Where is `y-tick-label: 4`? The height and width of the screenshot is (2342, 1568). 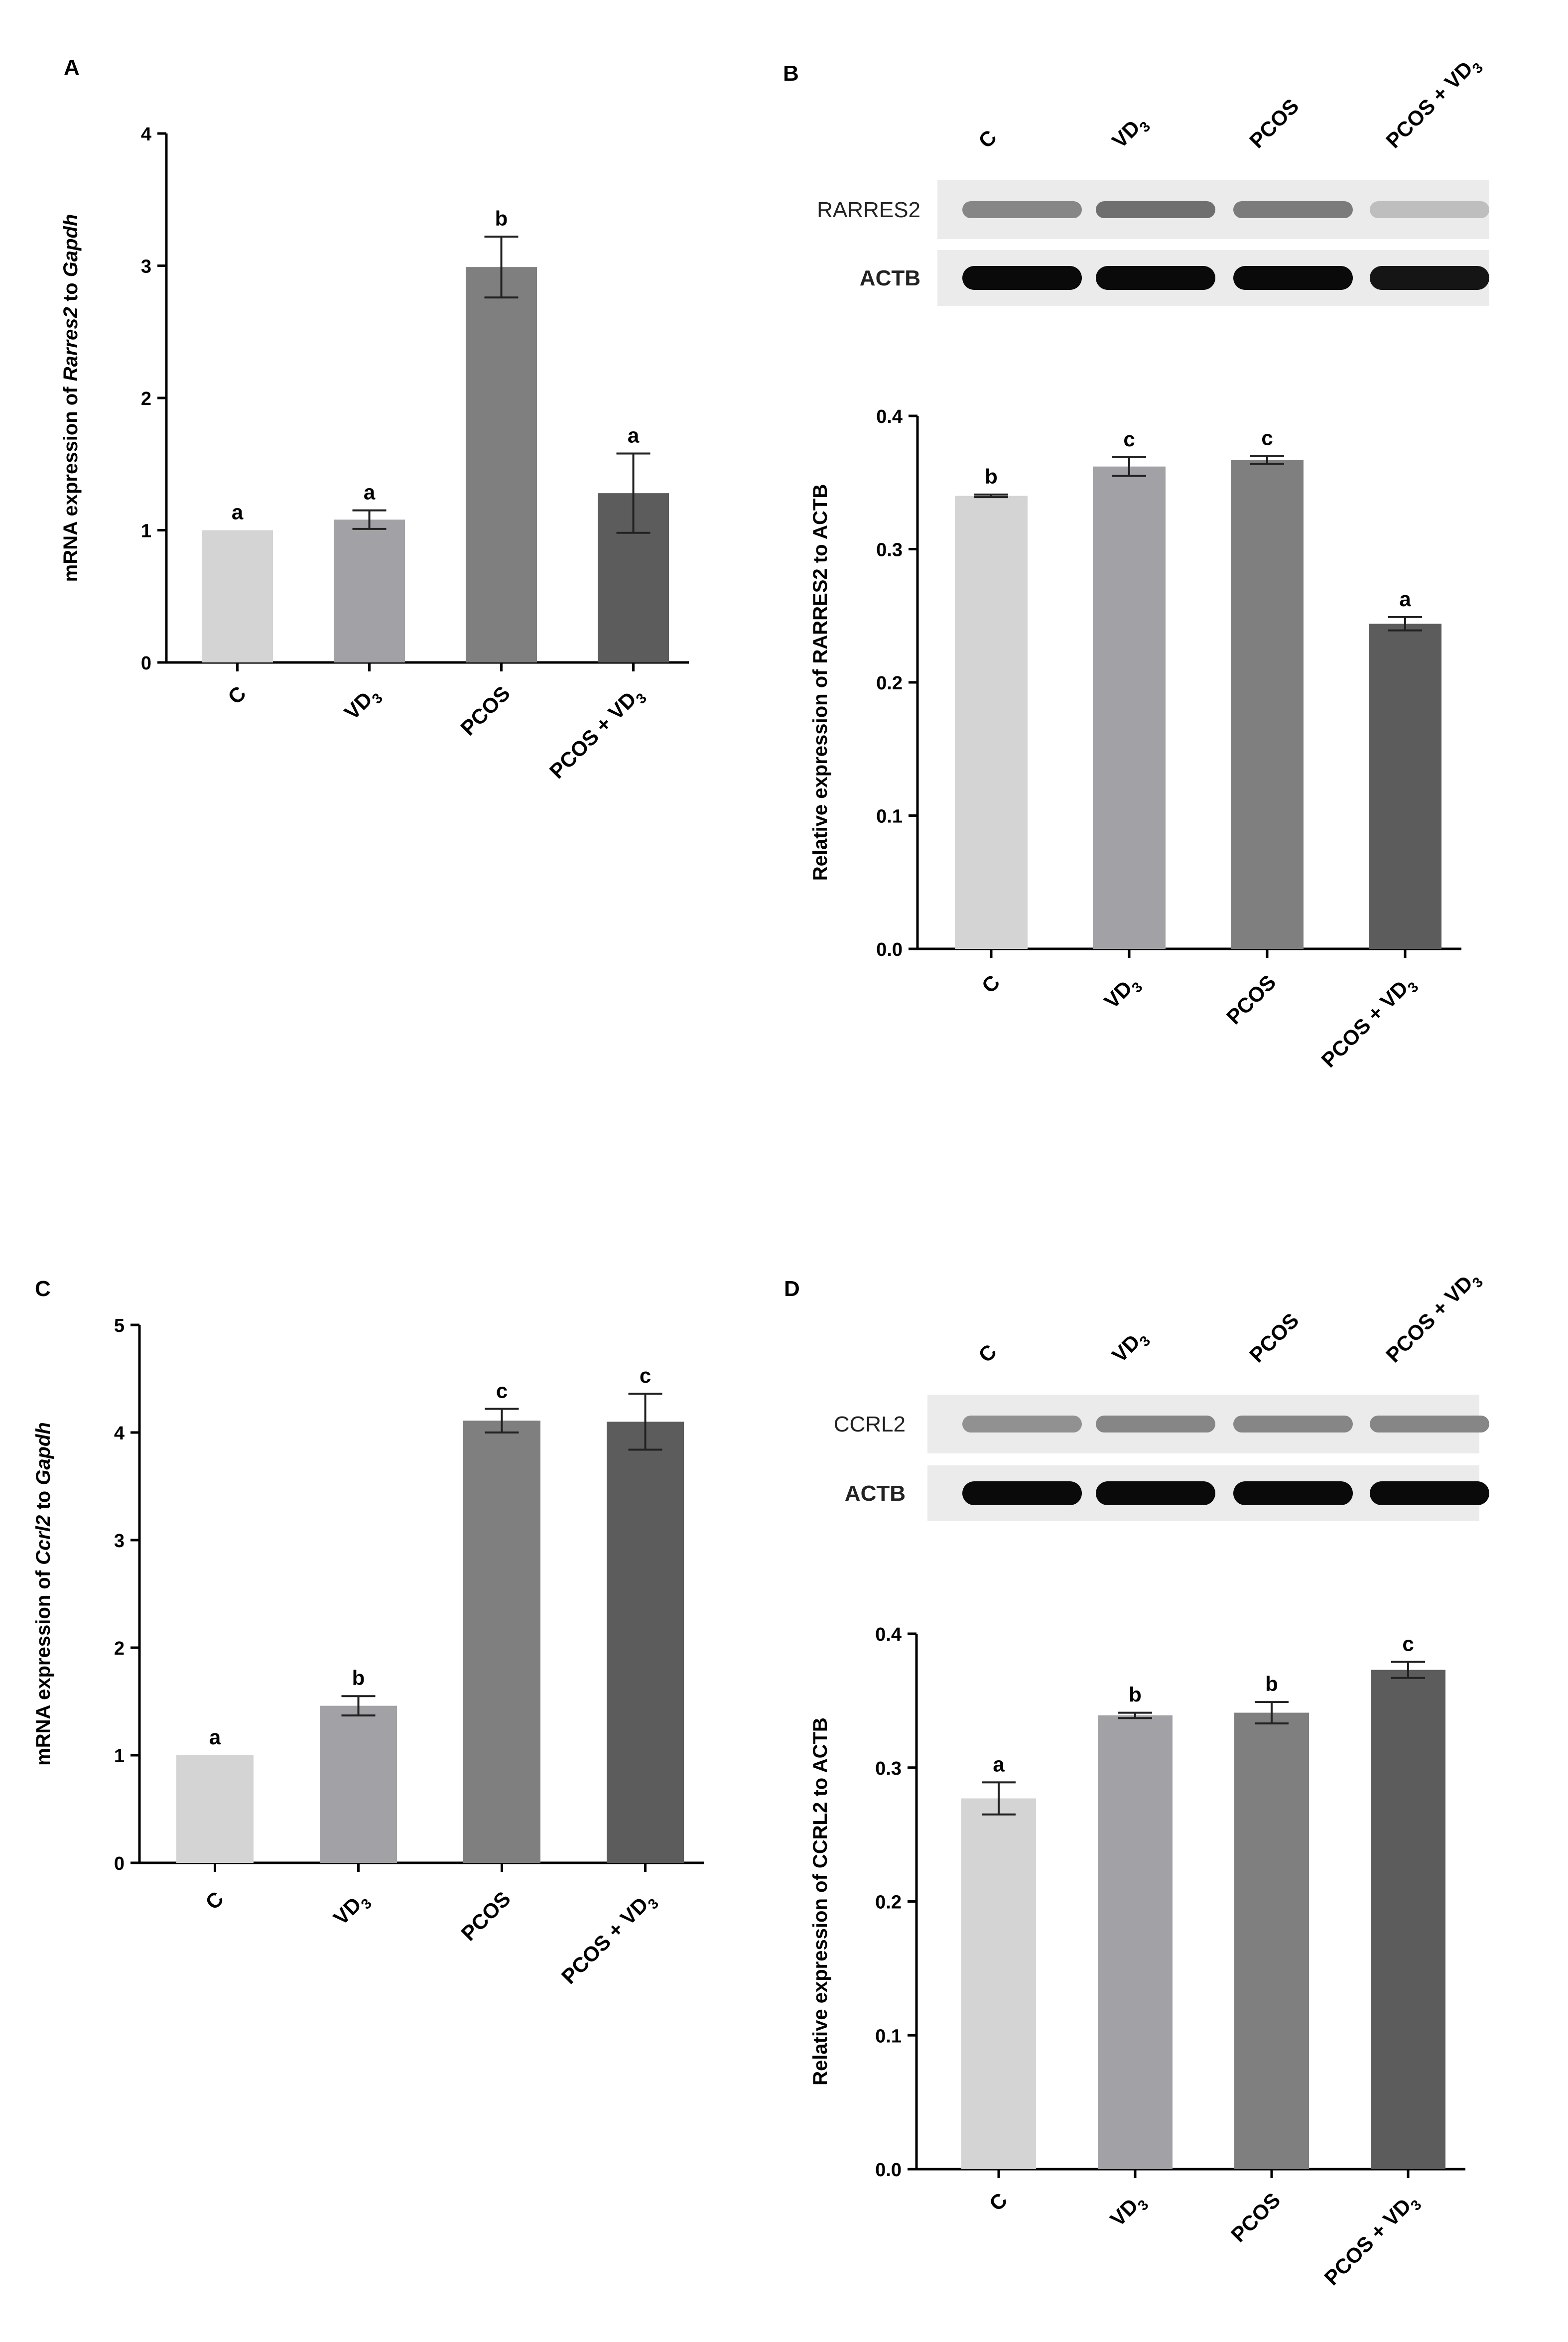 y-tick-label: 4 is located at coordinates (146, 134).